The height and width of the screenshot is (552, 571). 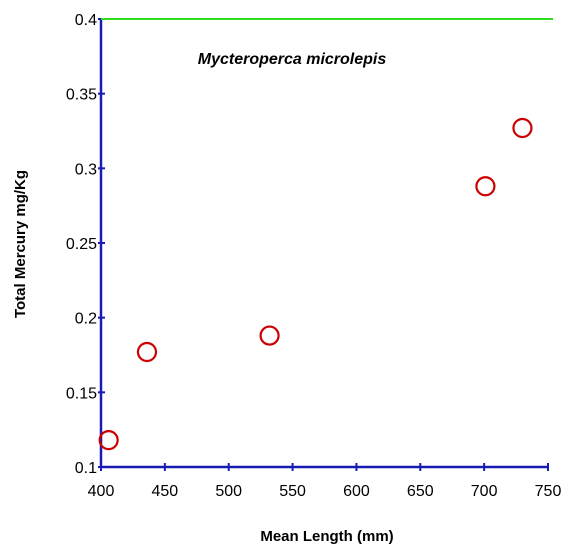 I want to click on x-tick-label: 600, so click(x=356, y=491).